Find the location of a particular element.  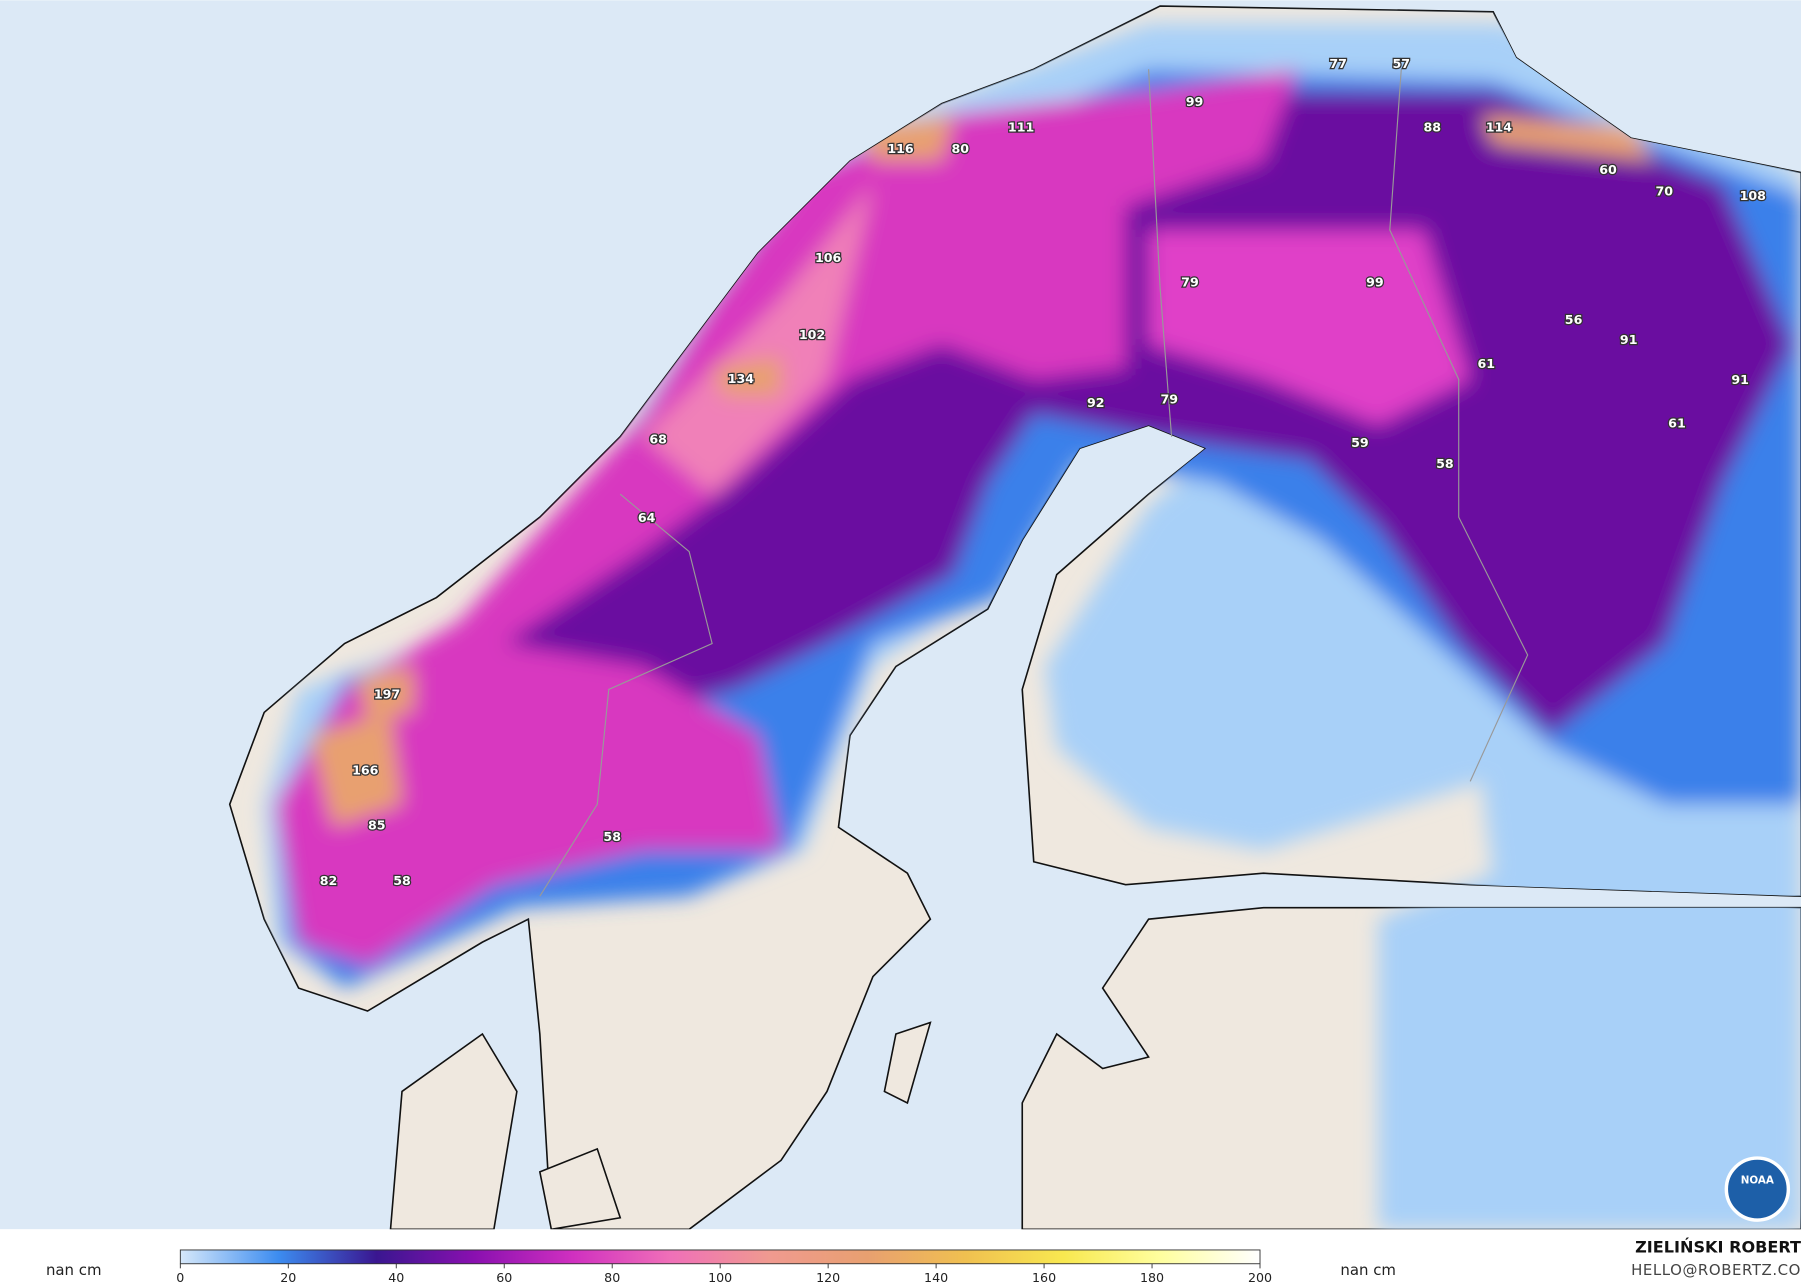

colorbar is located at coordinates (720, 1257).